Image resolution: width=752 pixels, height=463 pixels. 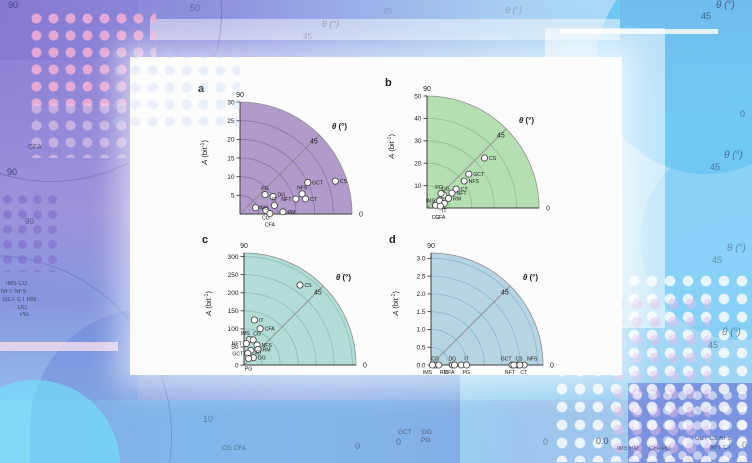 I want to click on svg-text: 1.5, so click(x=420, y=312).